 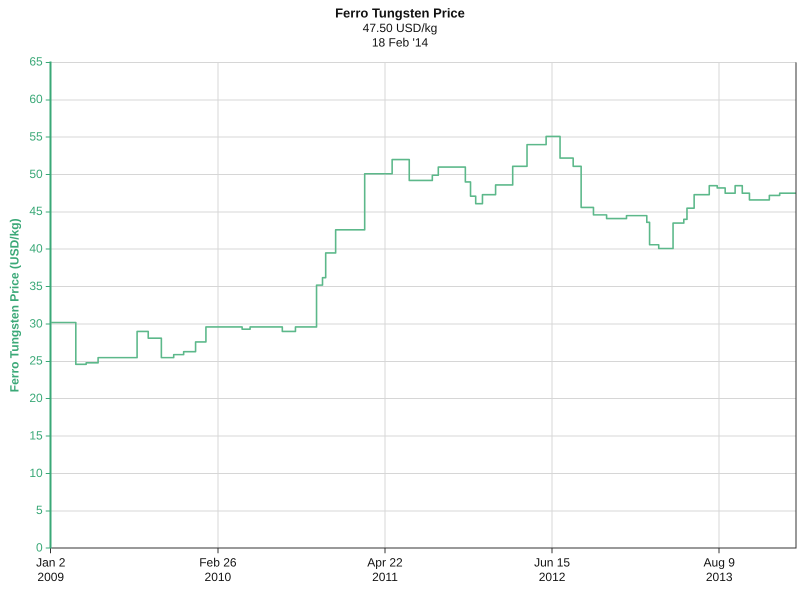 What do you see at coordinates (40, 547) in the screenshot?
I see `y-tick-label: 0` at bounding box center [40, 547].